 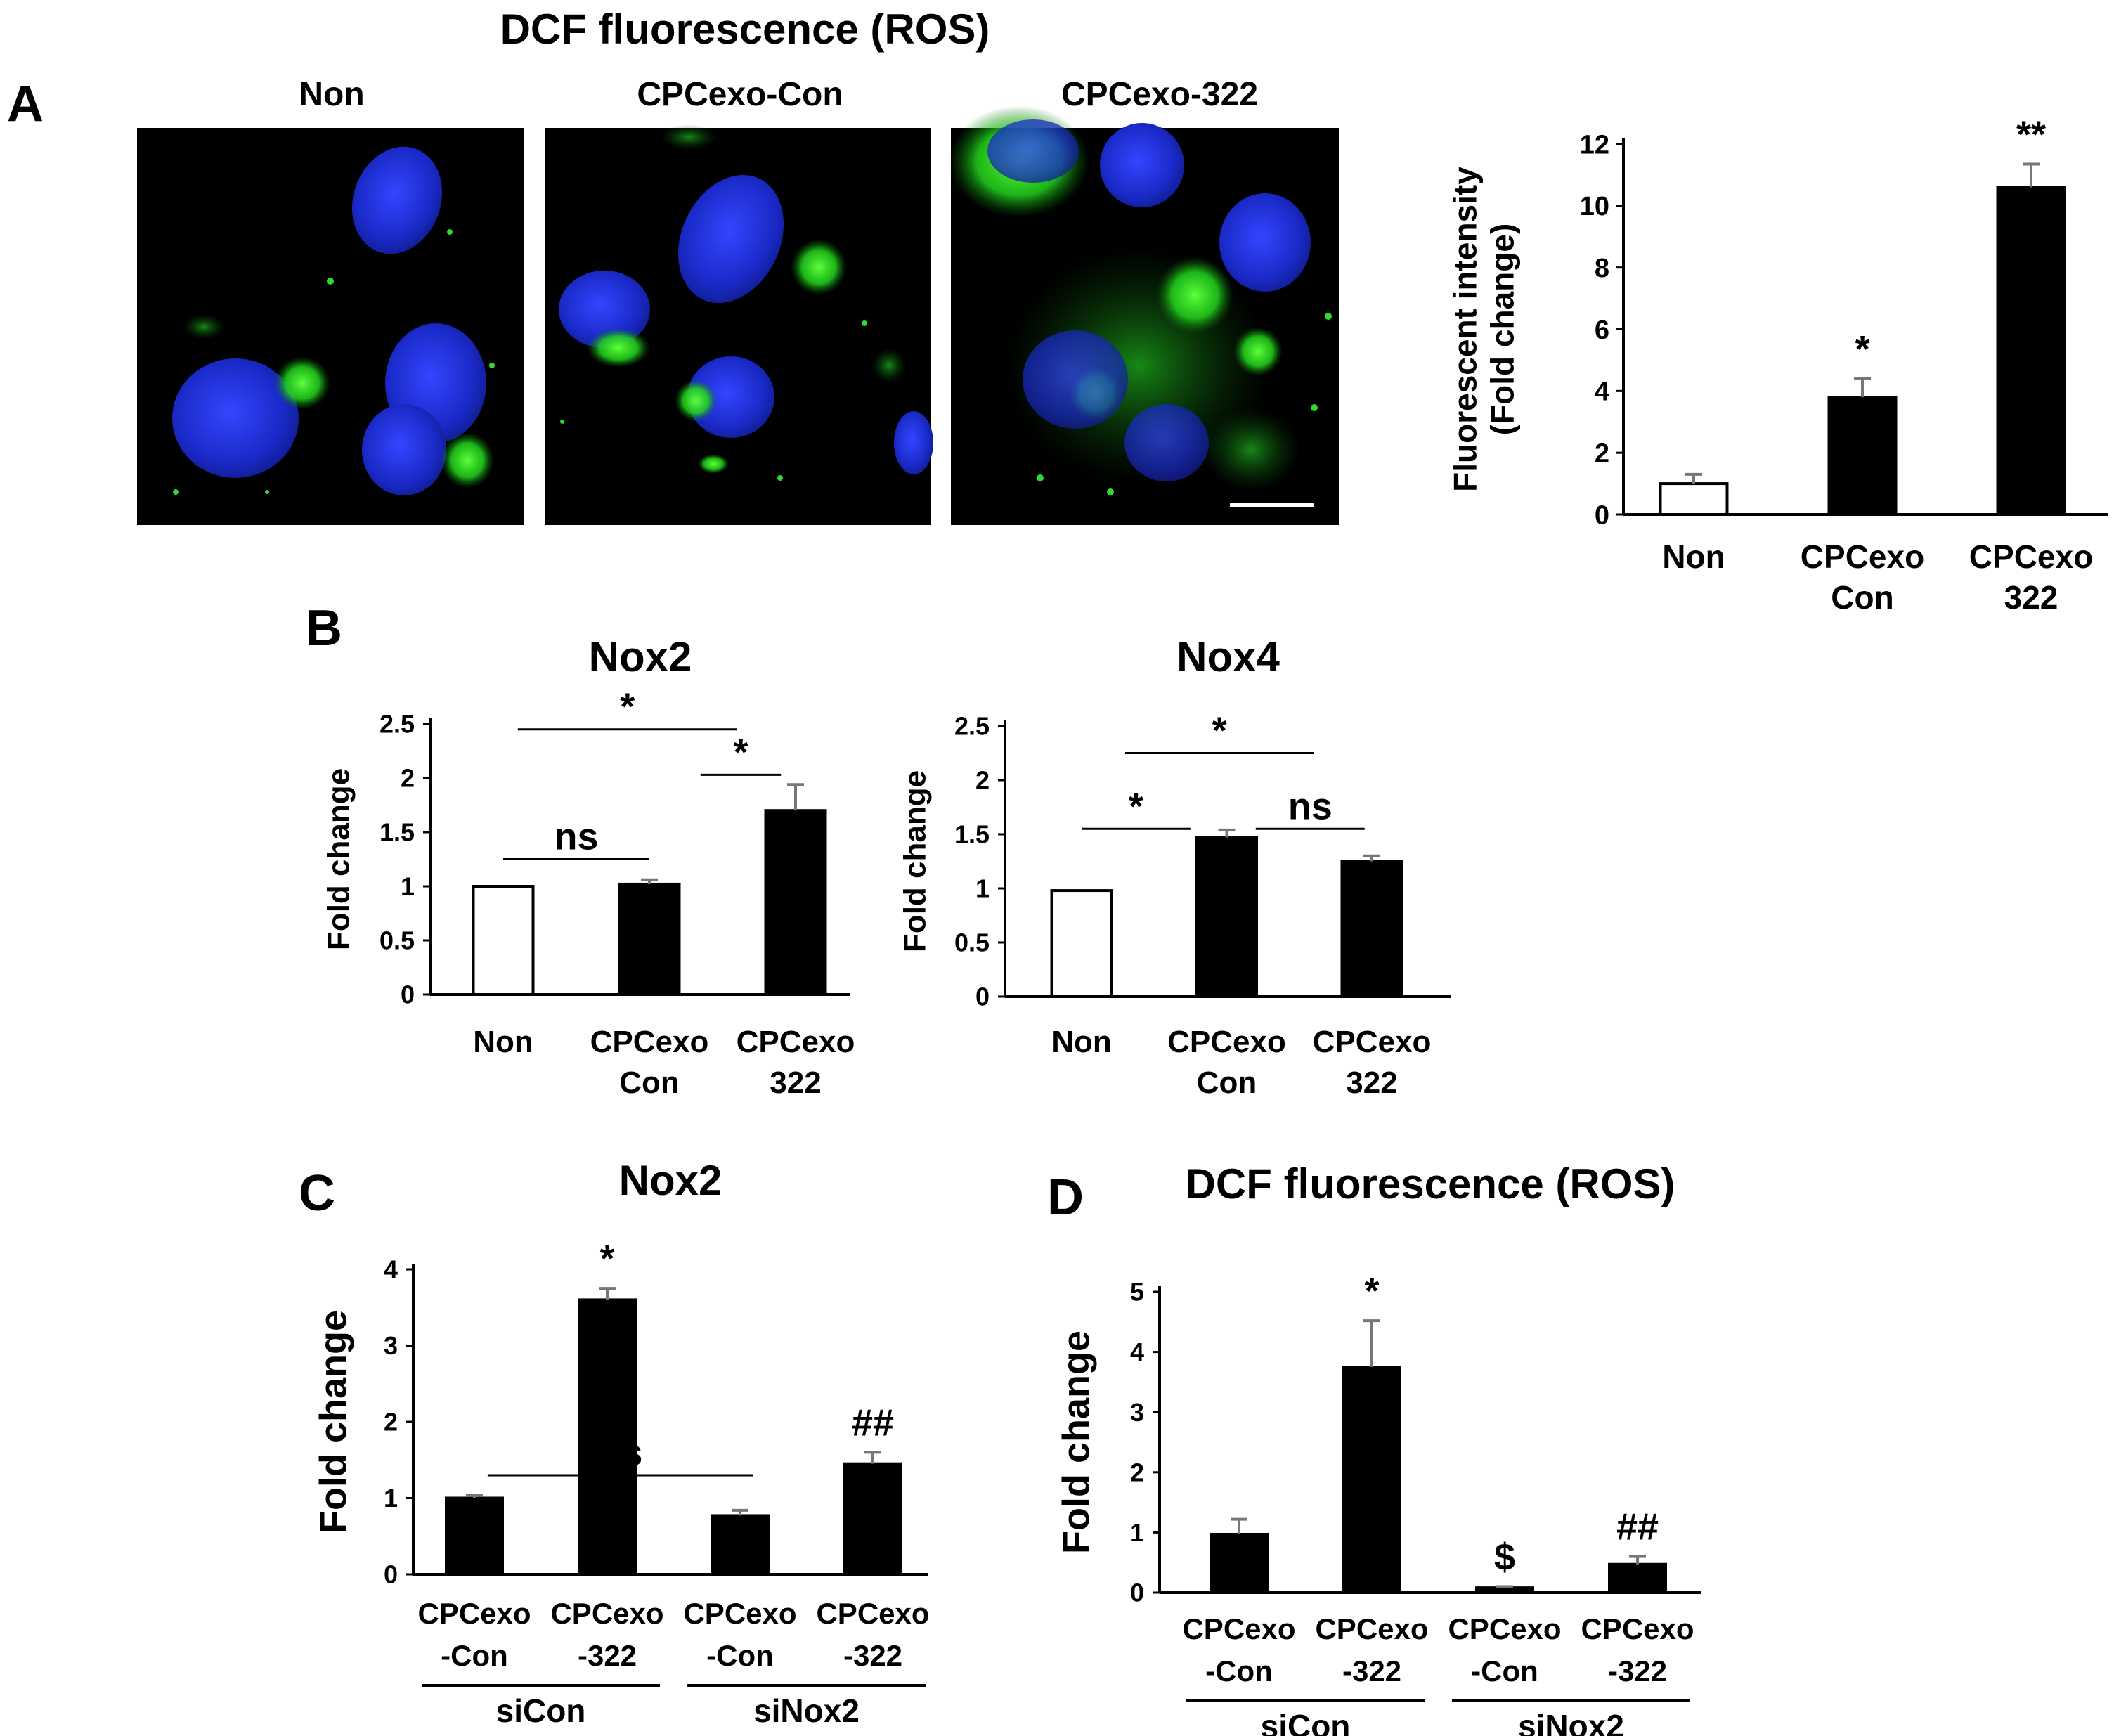 I want to click on x-category-label: 322, so click(x=795, y=1082).